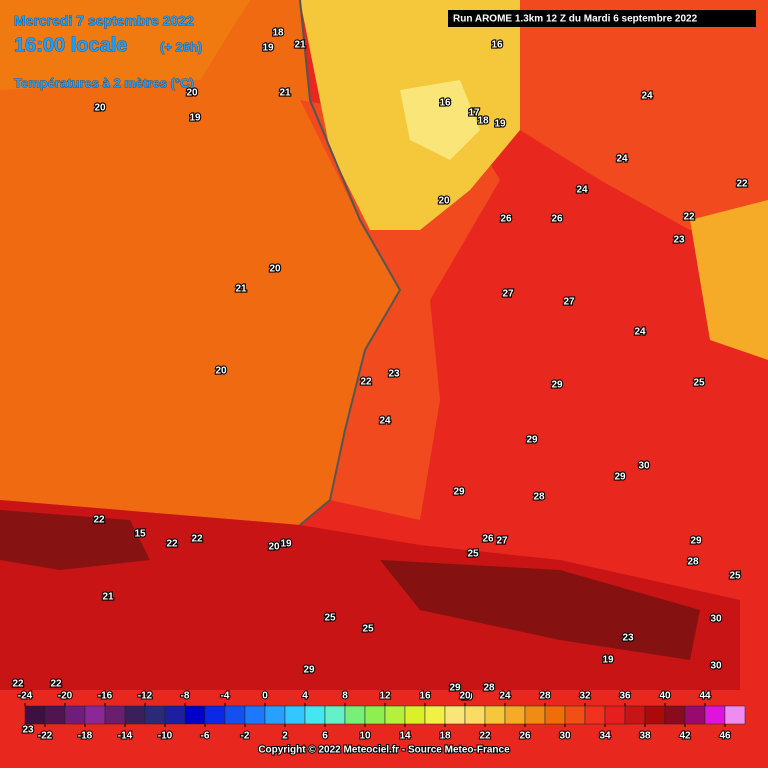 The height and width of the screenshot is (773, 768). What do you see at coordinates (505, 696) in the screenshot?
I see `colorbar-label: 24` at bounding box center [505, 696].